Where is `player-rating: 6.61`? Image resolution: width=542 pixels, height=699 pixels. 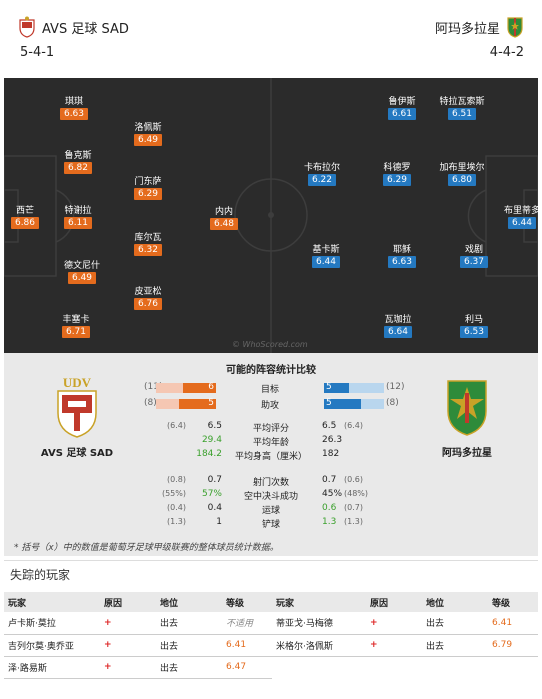 player-rating: 6.61 is located at coordinates (402, 114).